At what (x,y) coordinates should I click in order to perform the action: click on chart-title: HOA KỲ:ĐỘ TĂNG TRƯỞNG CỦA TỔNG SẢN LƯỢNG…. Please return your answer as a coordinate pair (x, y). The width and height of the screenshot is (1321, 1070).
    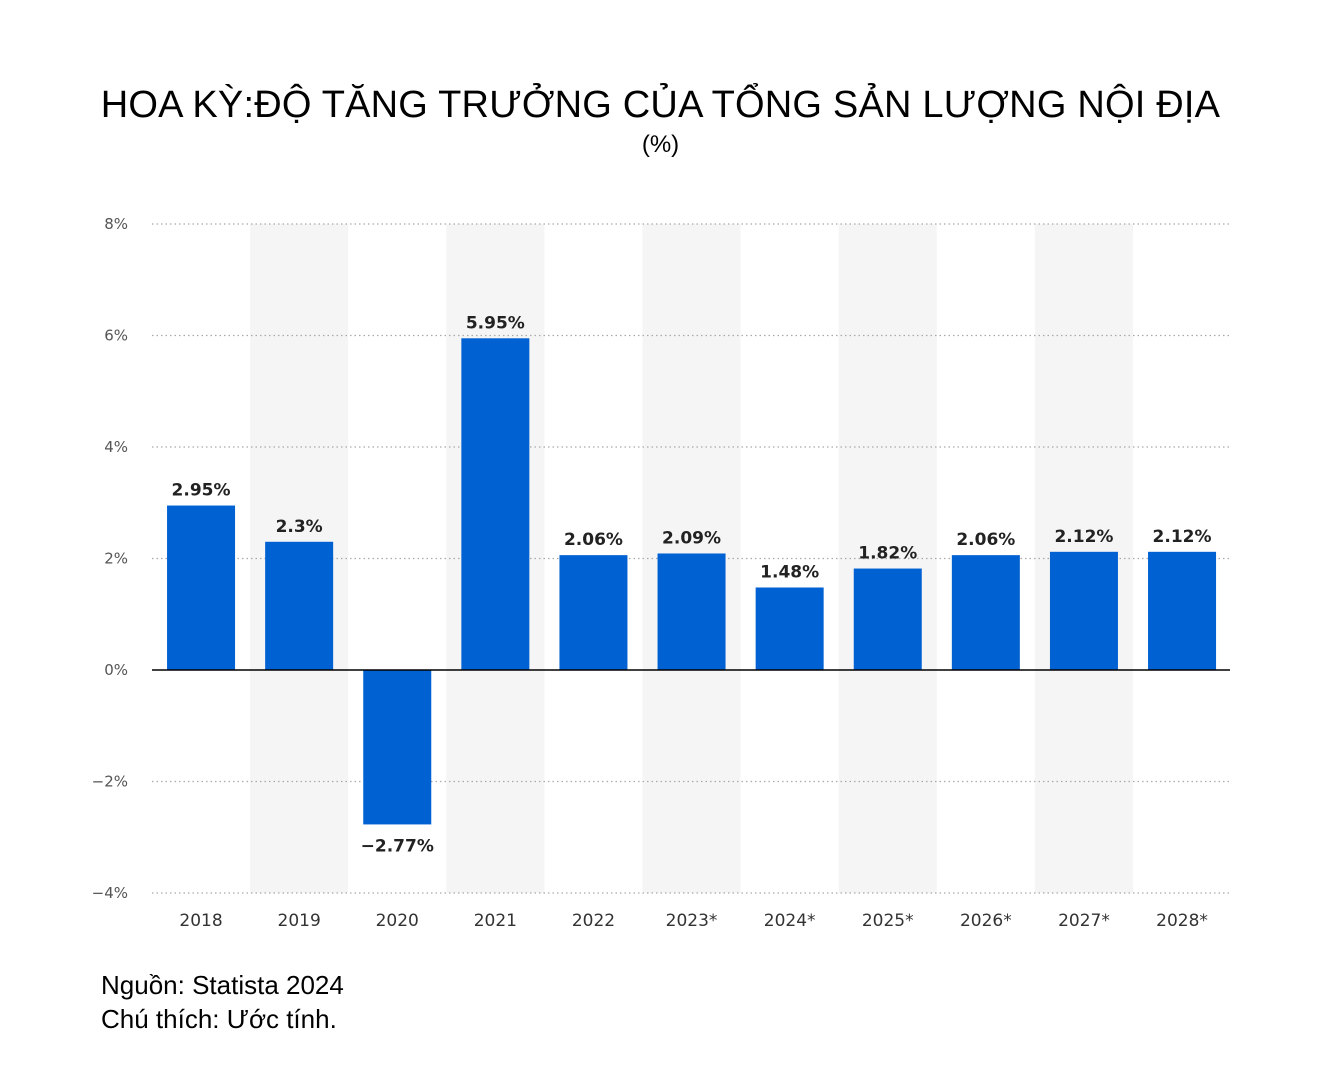
    Looking at the image, I should click on (660, 105).